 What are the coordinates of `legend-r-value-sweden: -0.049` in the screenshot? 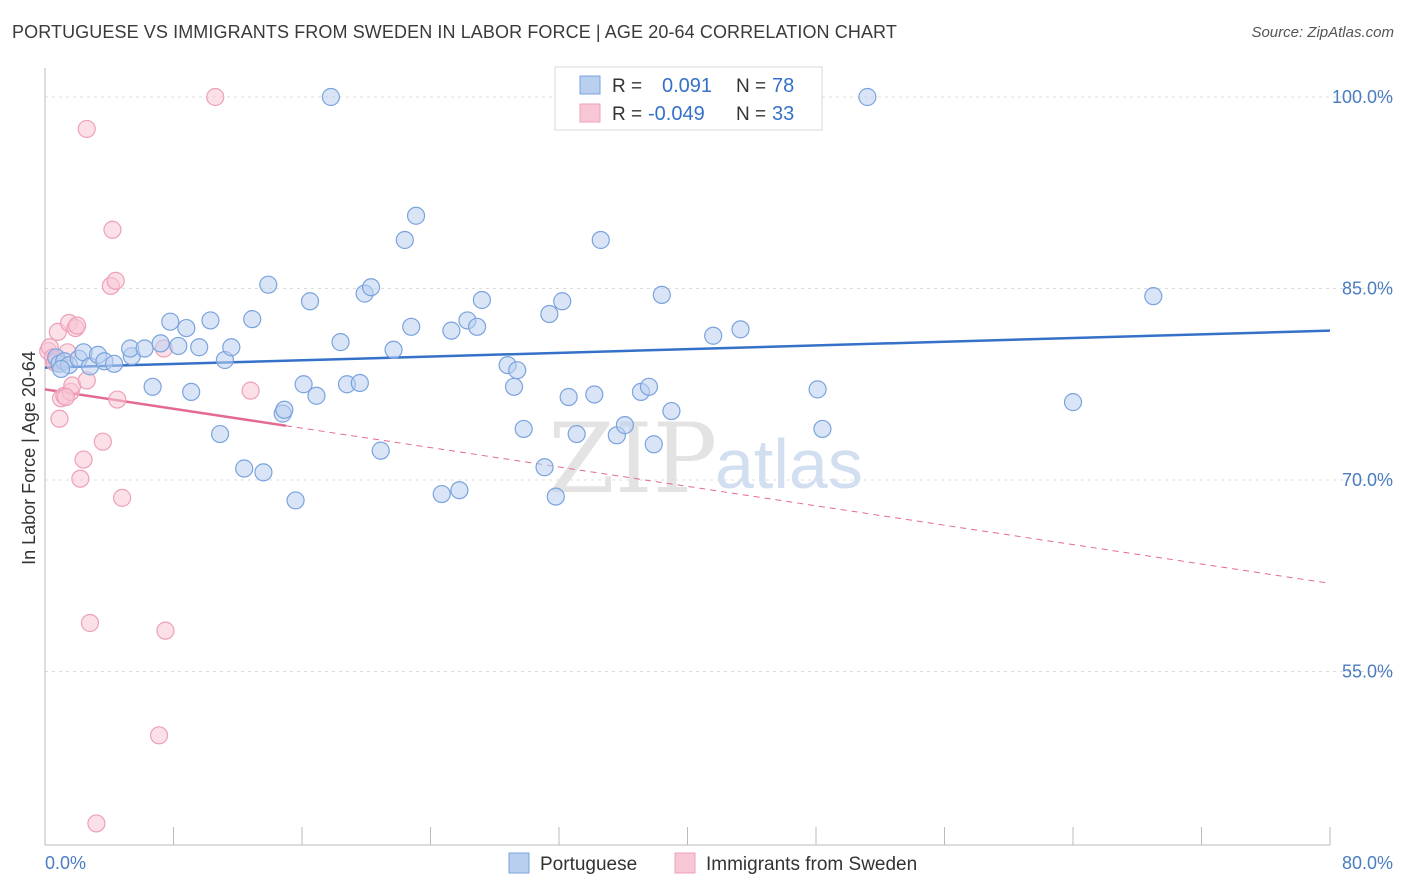 It's located at (676, 114).